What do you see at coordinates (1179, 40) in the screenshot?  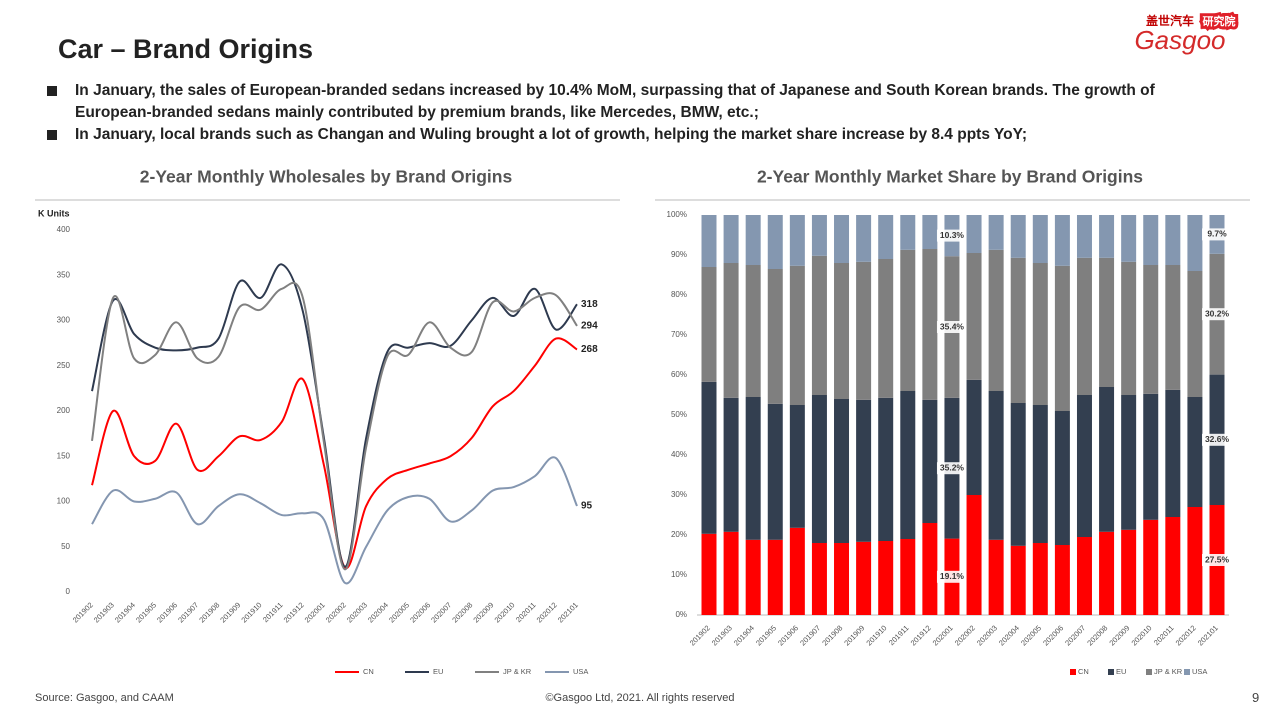 I see `logo-brand: Gasgoo` at bounding box center [1179, 40].